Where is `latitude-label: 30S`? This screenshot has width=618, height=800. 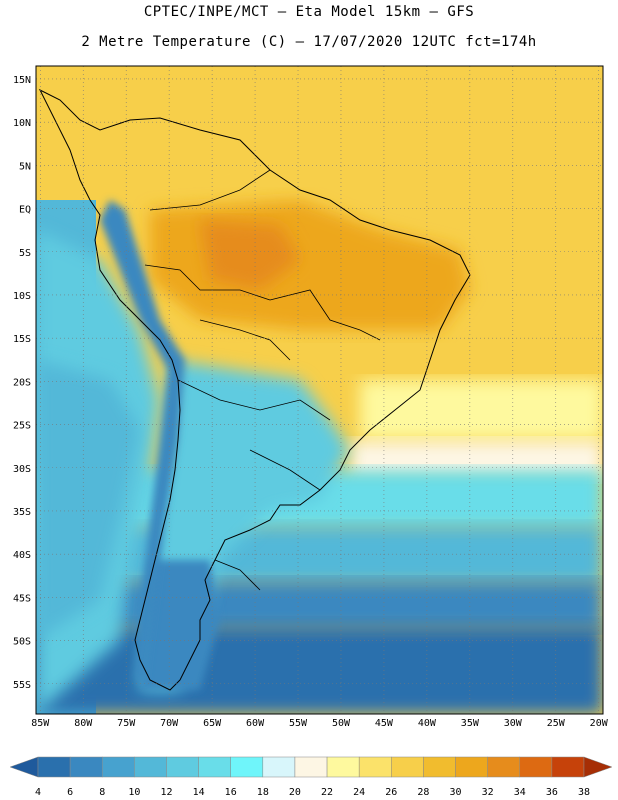 latitude-label: 30S is located at coordinates (22, 469).